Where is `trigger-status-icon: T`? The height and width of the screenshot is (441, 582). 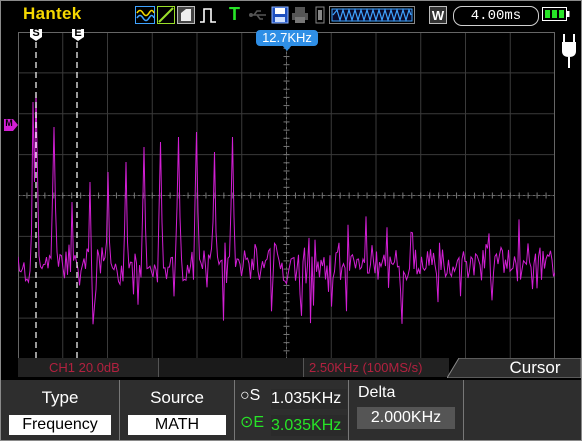 trigger-status-icon: T is located at coordinates (234, 14).